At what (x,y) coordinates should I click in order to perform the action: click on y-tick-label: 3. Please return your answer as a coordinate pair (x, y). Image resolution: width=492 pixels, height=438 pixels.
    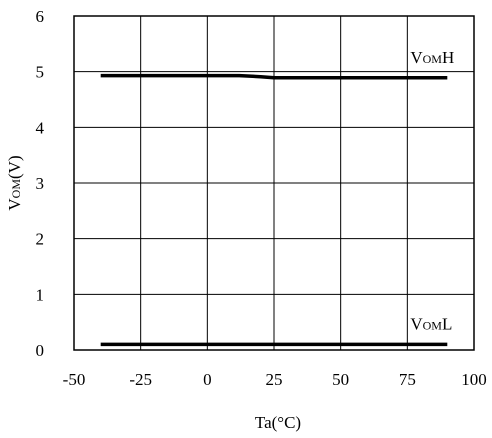
    Looking at the image, I should click on (40, 183).